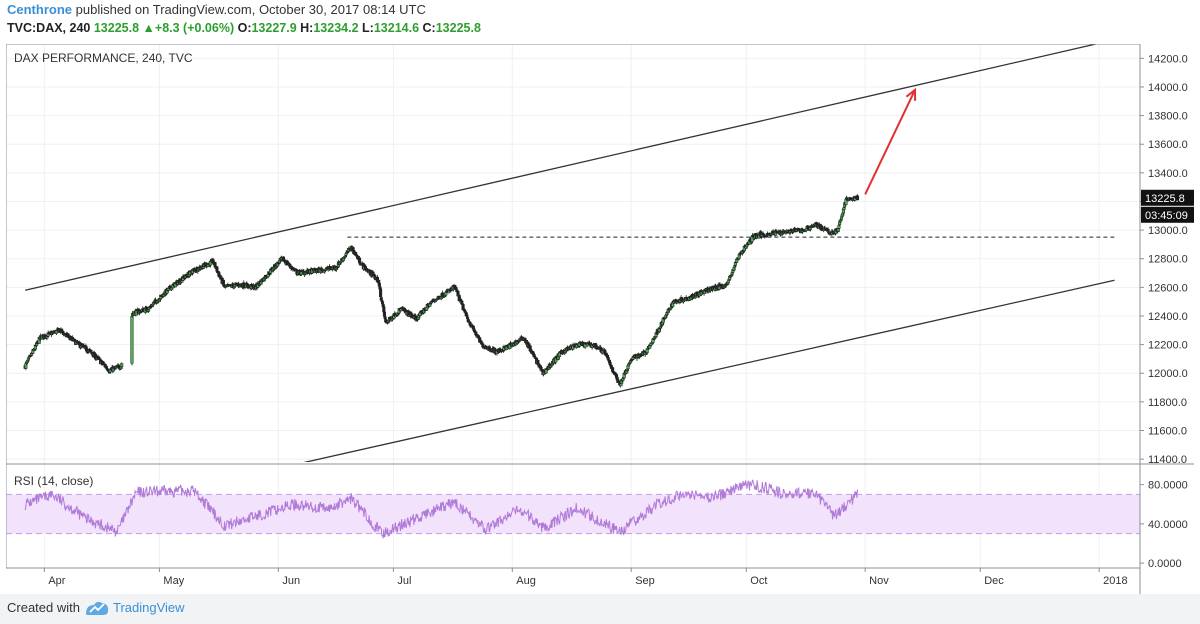 The height and width of the screenshot is (624, 1200). I want to click on price-tick-label: 13600.0, so click(1168, 145).